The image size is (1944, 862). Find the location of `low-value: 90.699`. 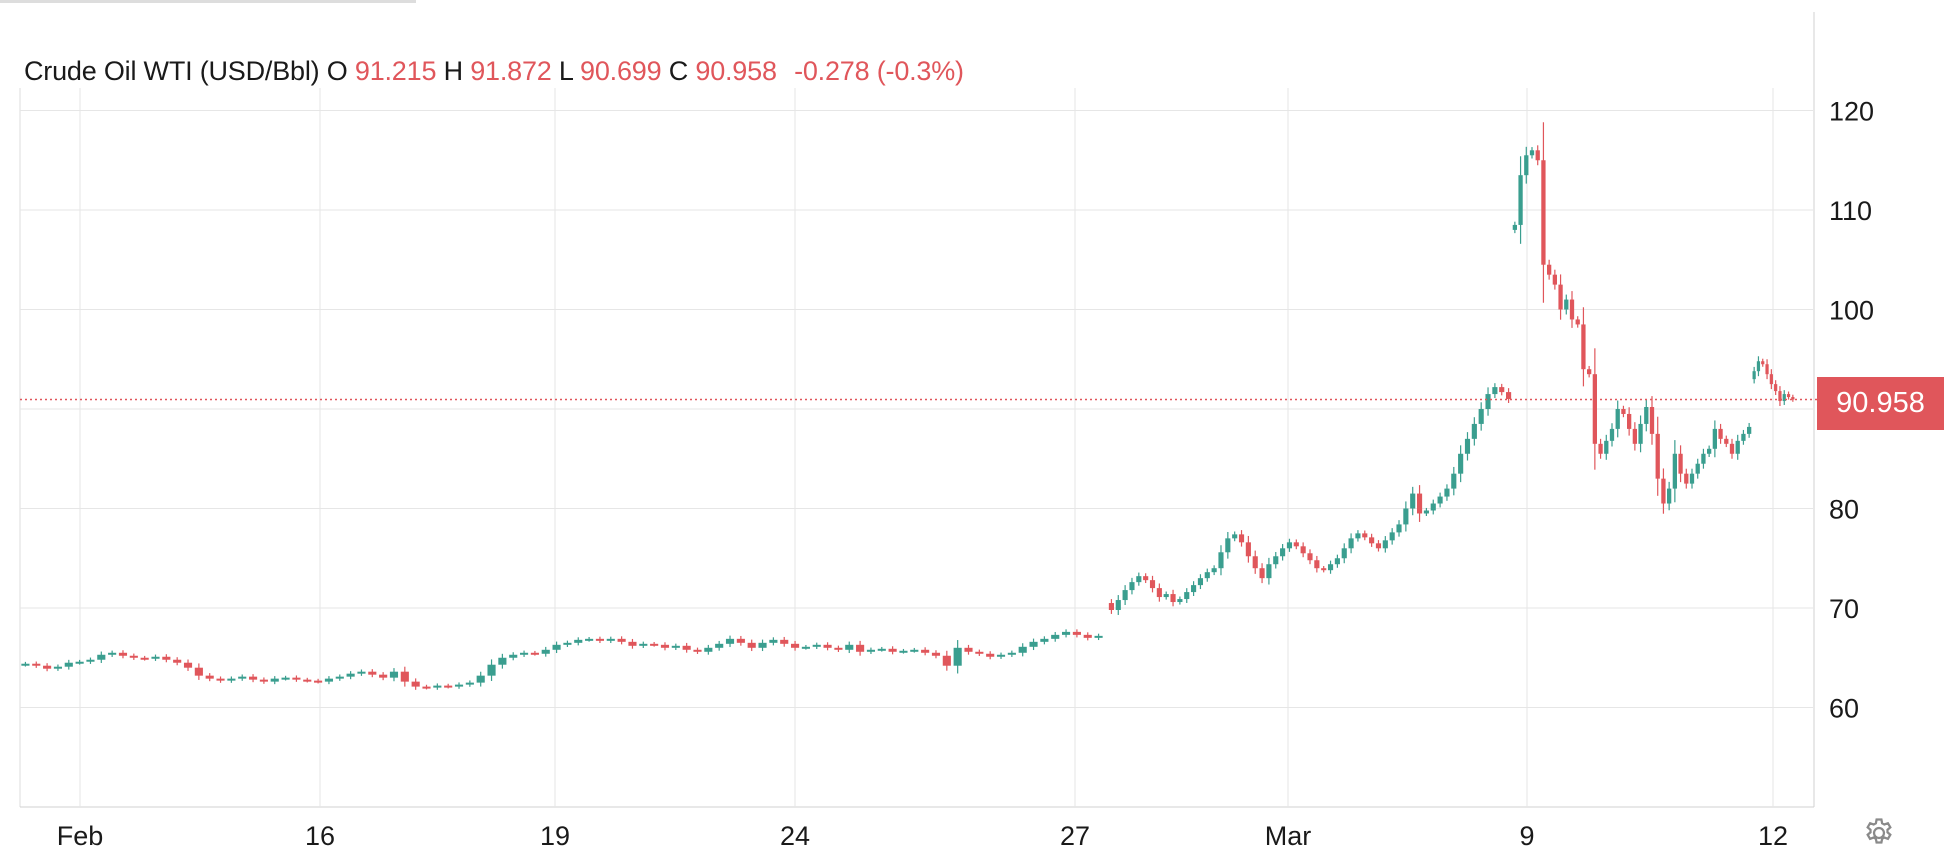

low-value: 90.699 is located at coordinates (621, 71).